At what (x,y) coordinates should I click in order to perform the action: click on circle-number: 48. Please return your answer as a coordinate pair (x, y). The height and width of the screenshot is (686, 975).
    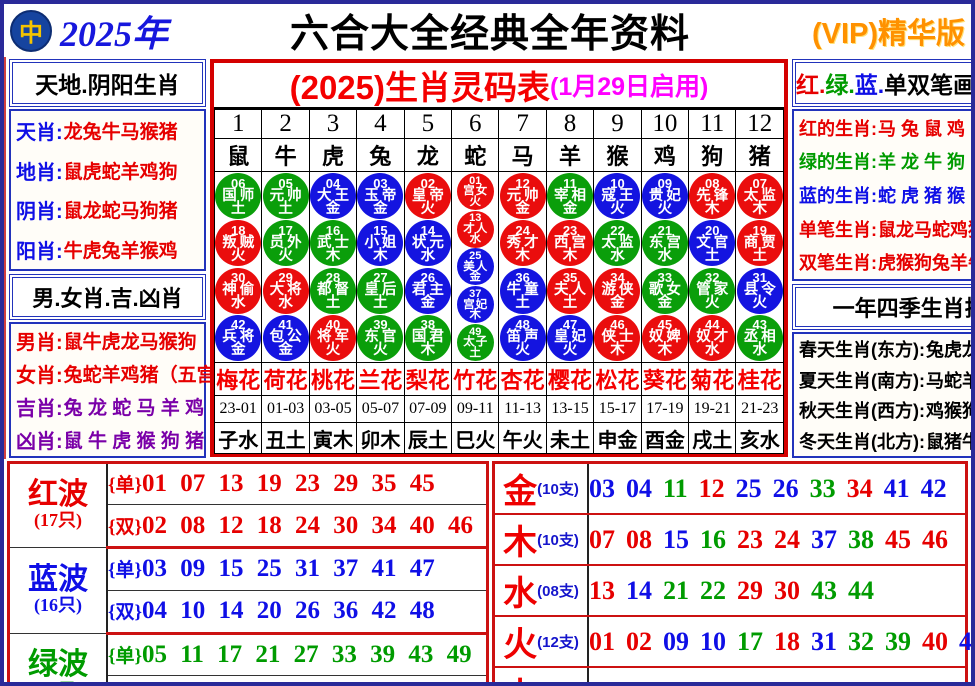
    Looking at the image, I should click on (522, 325).